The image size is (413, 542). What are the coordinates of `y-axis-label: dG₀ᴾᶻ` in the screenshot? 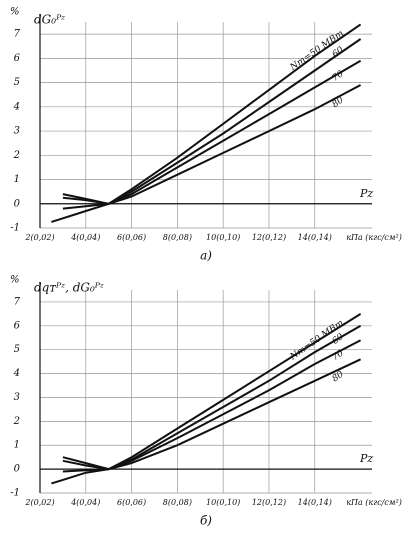 It's located at (50, 20).